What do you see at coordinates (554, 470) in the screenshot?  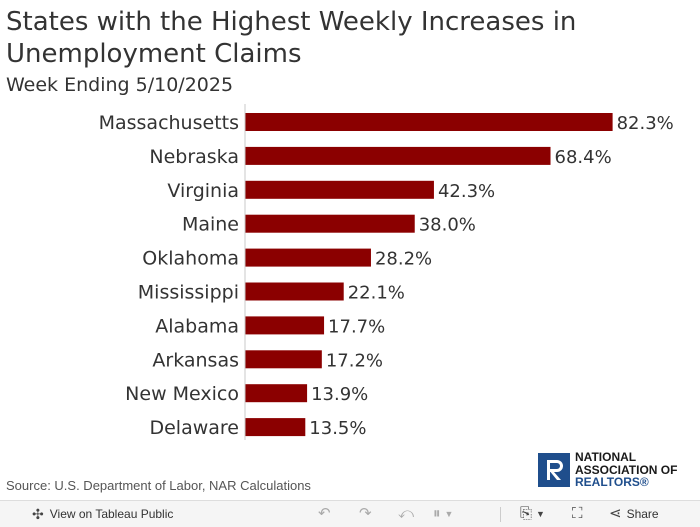 I see `realtor-r-icon` at bounding box center [554, 470].